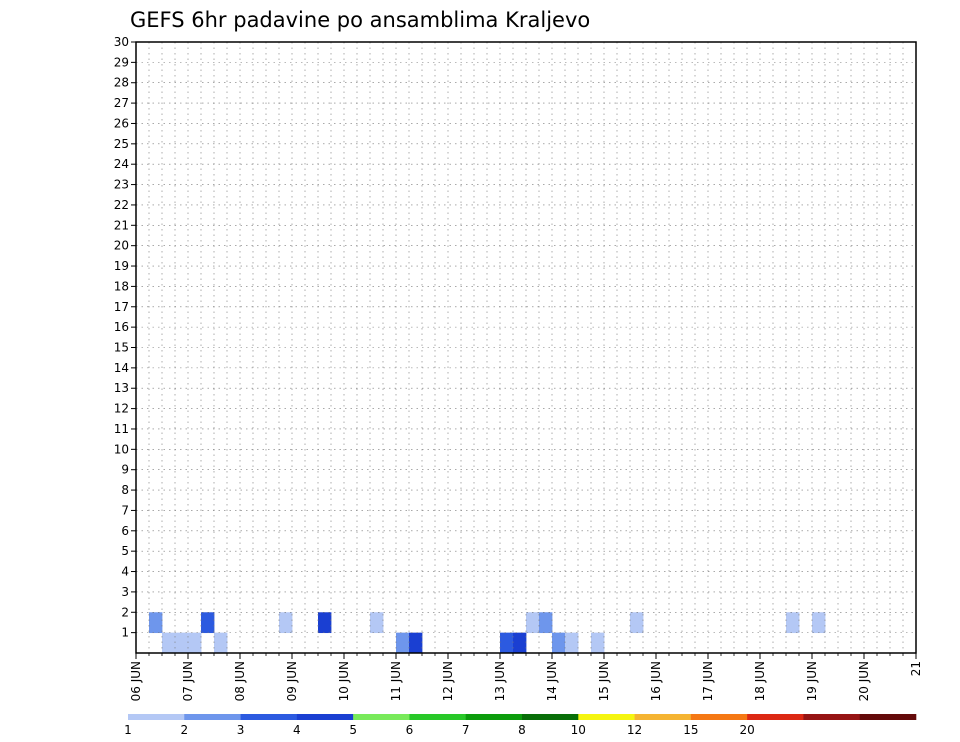 The image size is (960, 742). What do you see at coordinates (121, 185) in the screenshot?
I see `y-tick-label: 23` at bounding box center [121, 185].